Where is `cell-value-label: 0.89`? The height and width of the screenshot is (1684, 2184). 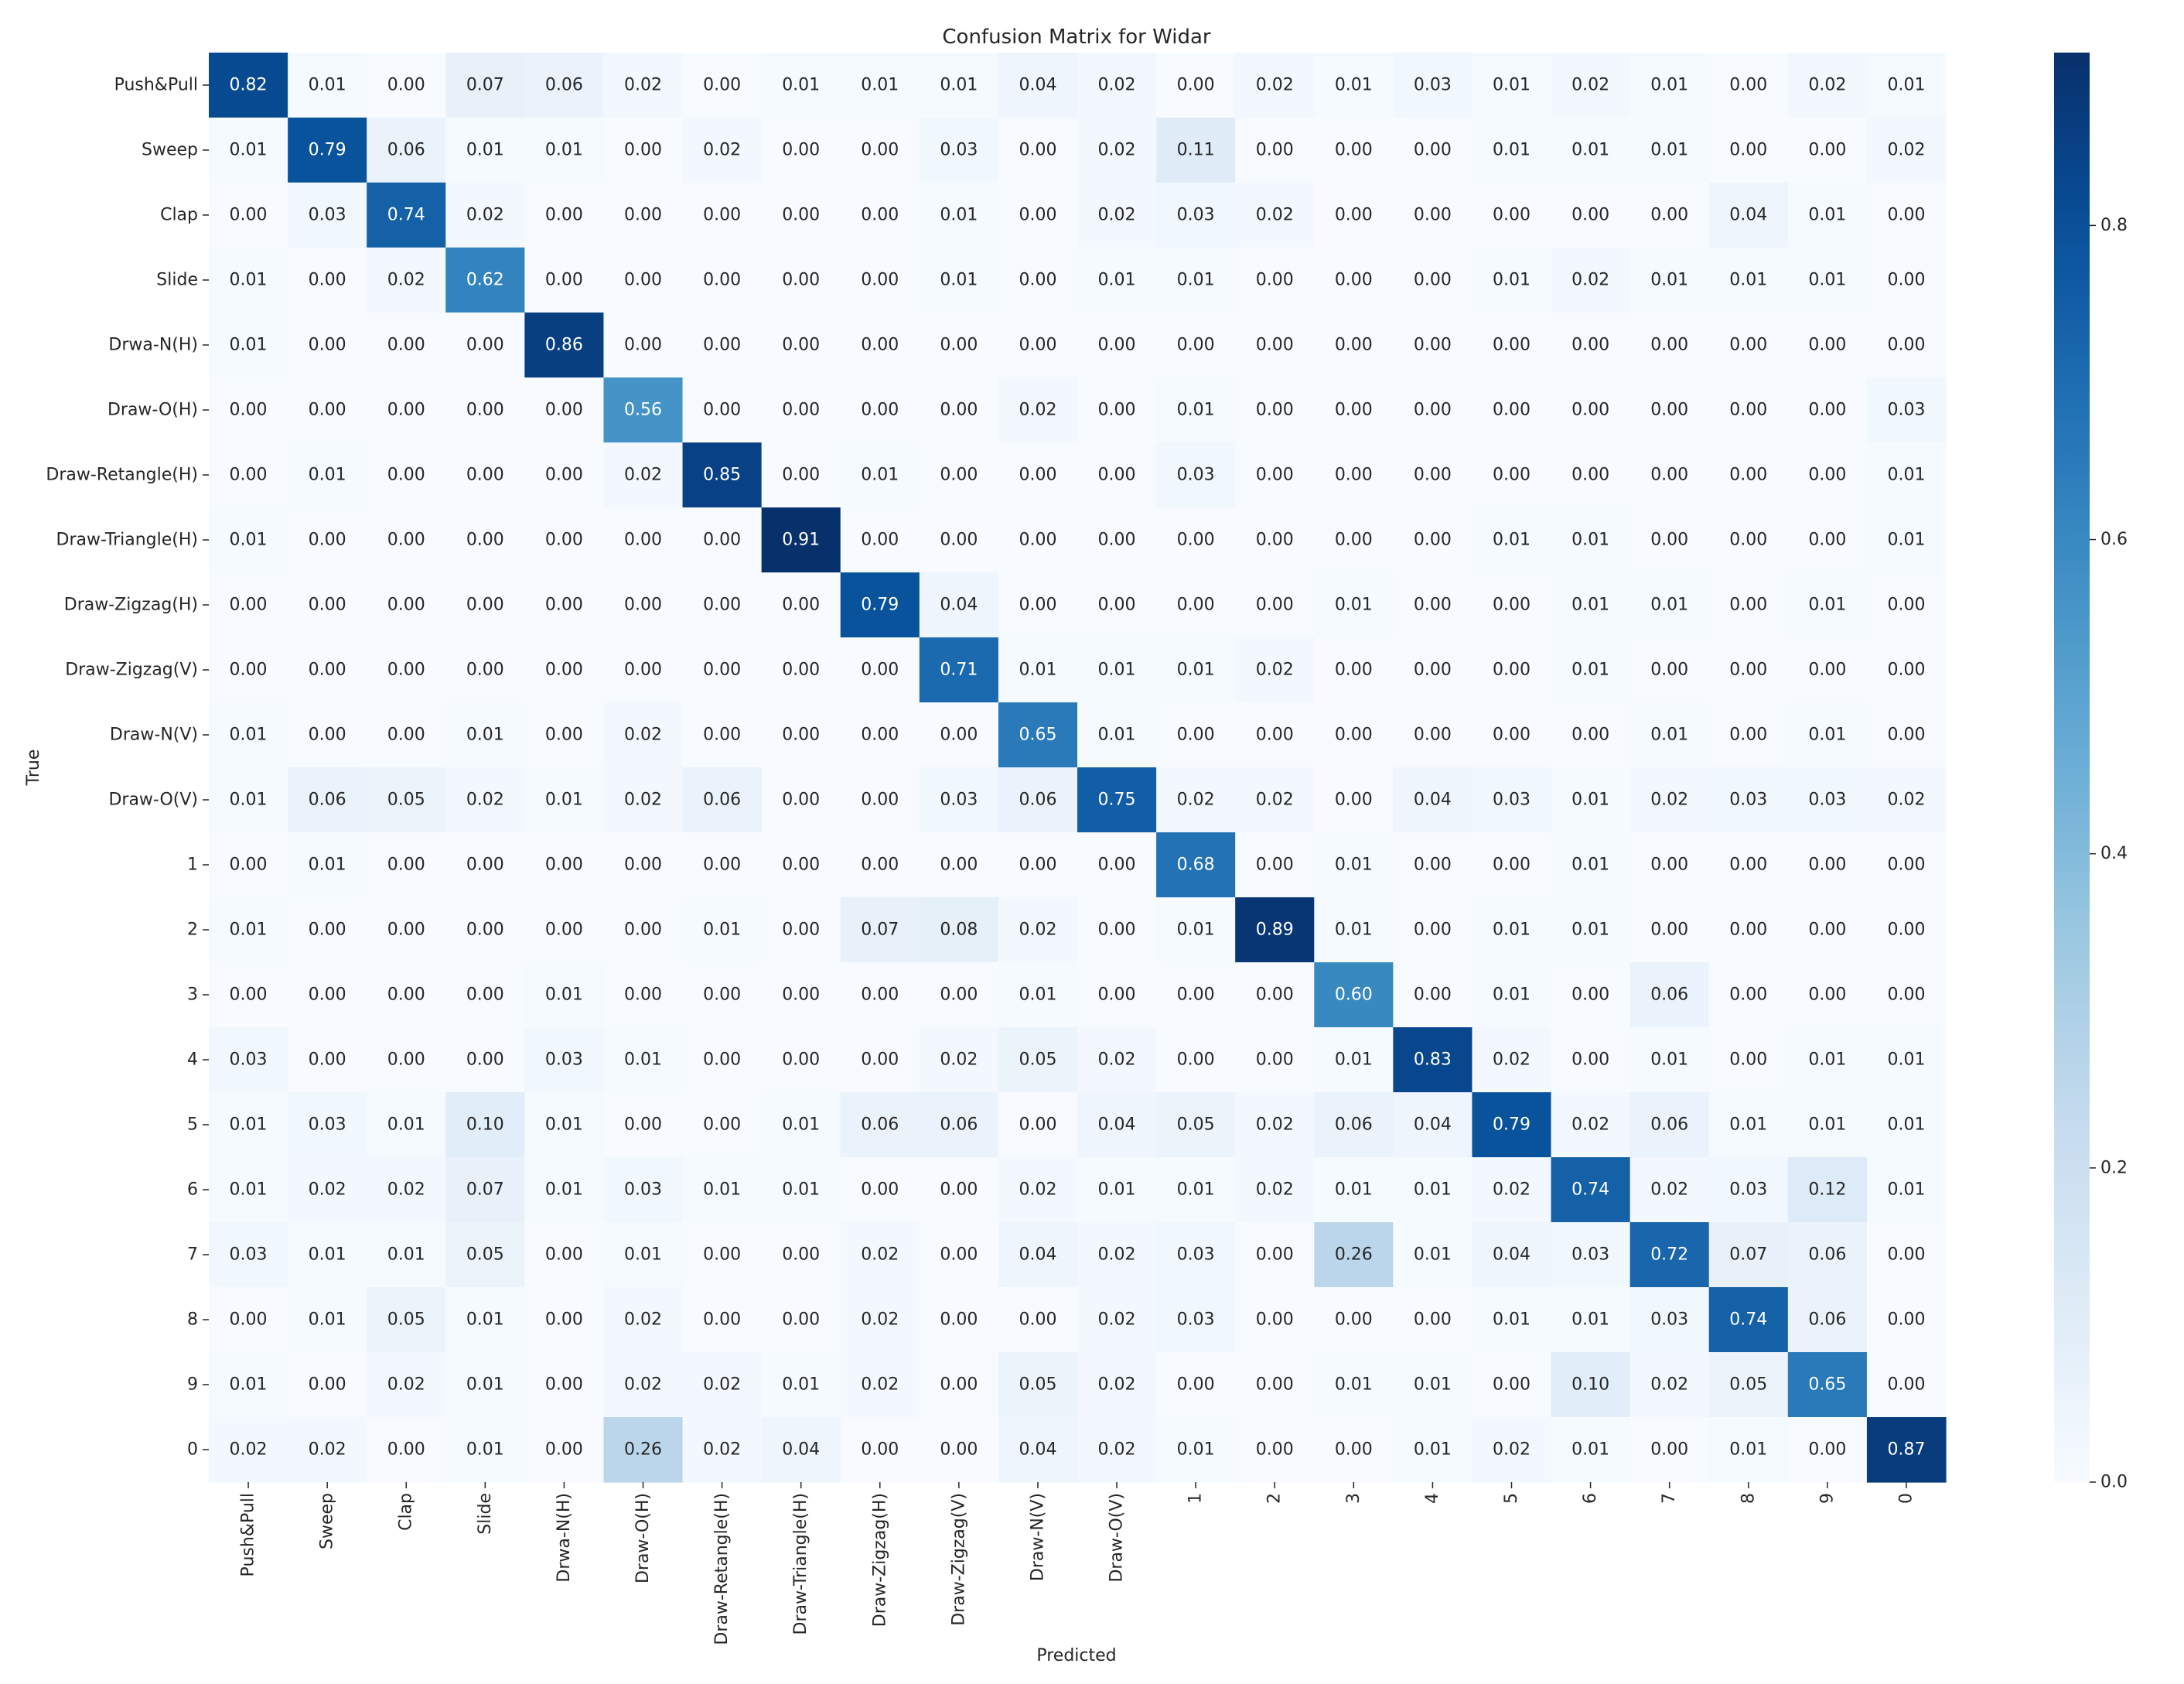 cell-value-label: 0.89 is located at coordinates (1275, 930).